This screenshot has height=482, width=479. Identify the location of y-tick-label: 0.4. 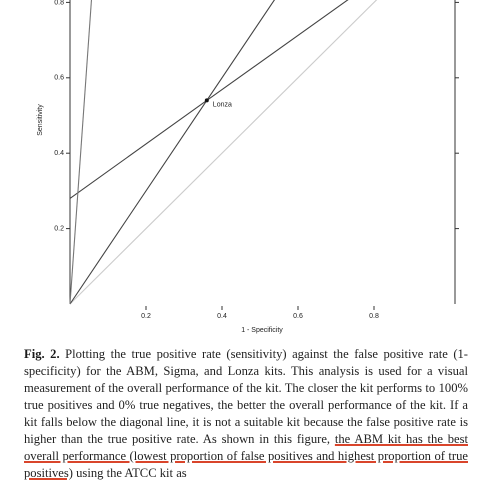
(59, 153).